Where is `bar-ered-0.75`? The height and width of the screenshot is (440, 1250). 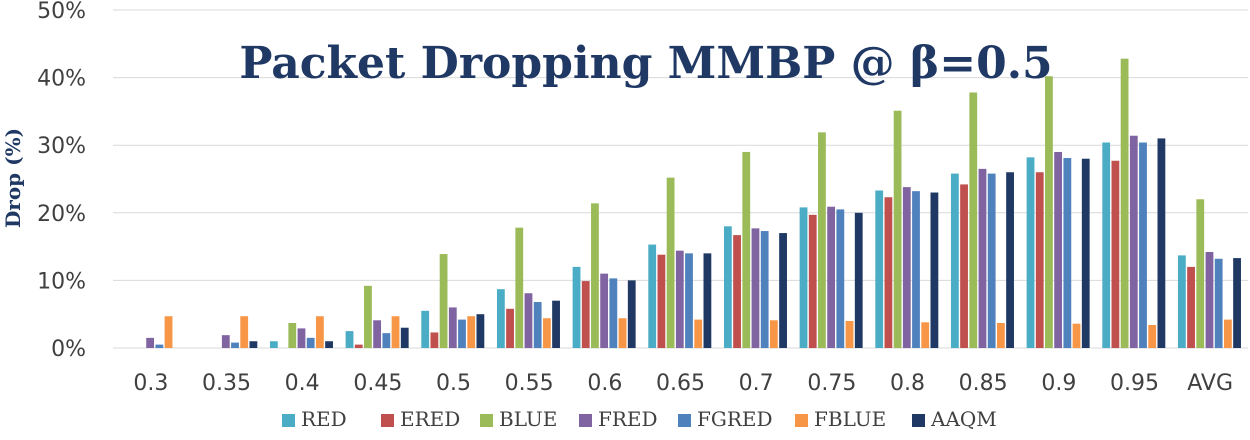 bar-ered-0.75 is located at coordinates (812, 281).